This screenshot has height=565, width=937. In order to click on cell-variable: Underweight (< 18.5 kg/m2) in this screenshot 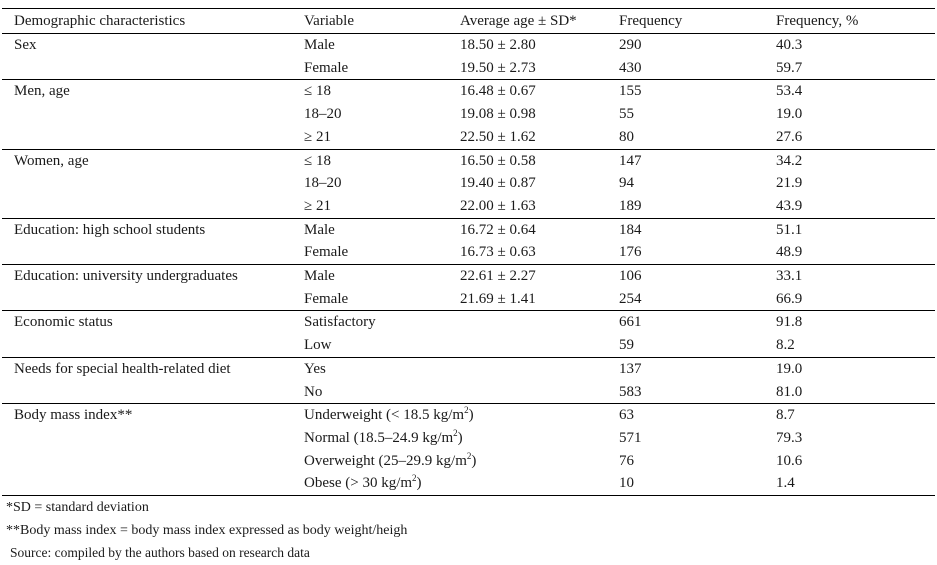, I will do `click(383, 415)`.